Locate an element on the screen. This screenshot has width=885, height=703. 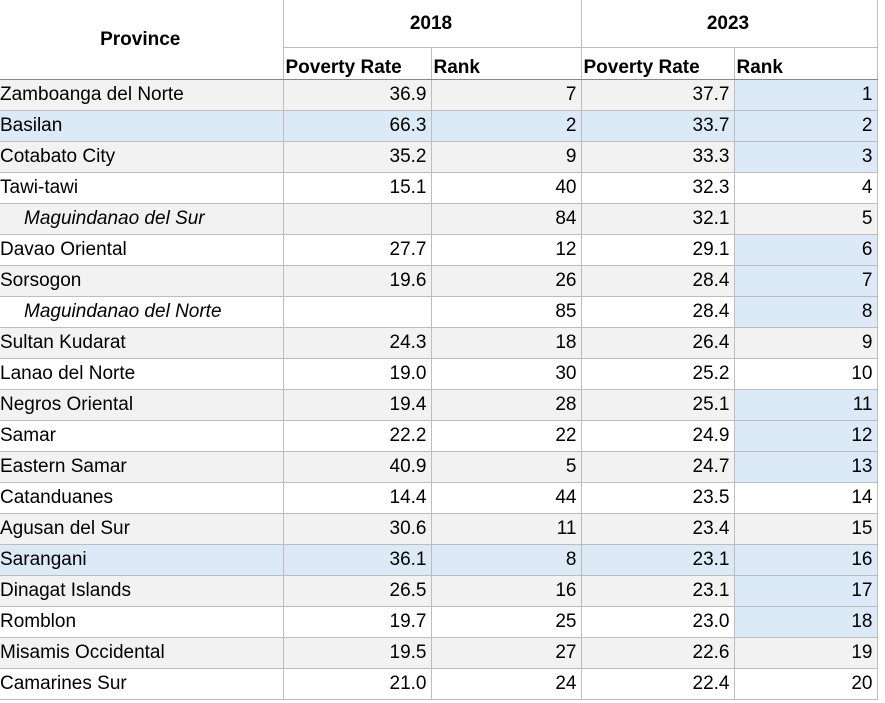
rank-cell: 27 is located at coordinates (506, 653).